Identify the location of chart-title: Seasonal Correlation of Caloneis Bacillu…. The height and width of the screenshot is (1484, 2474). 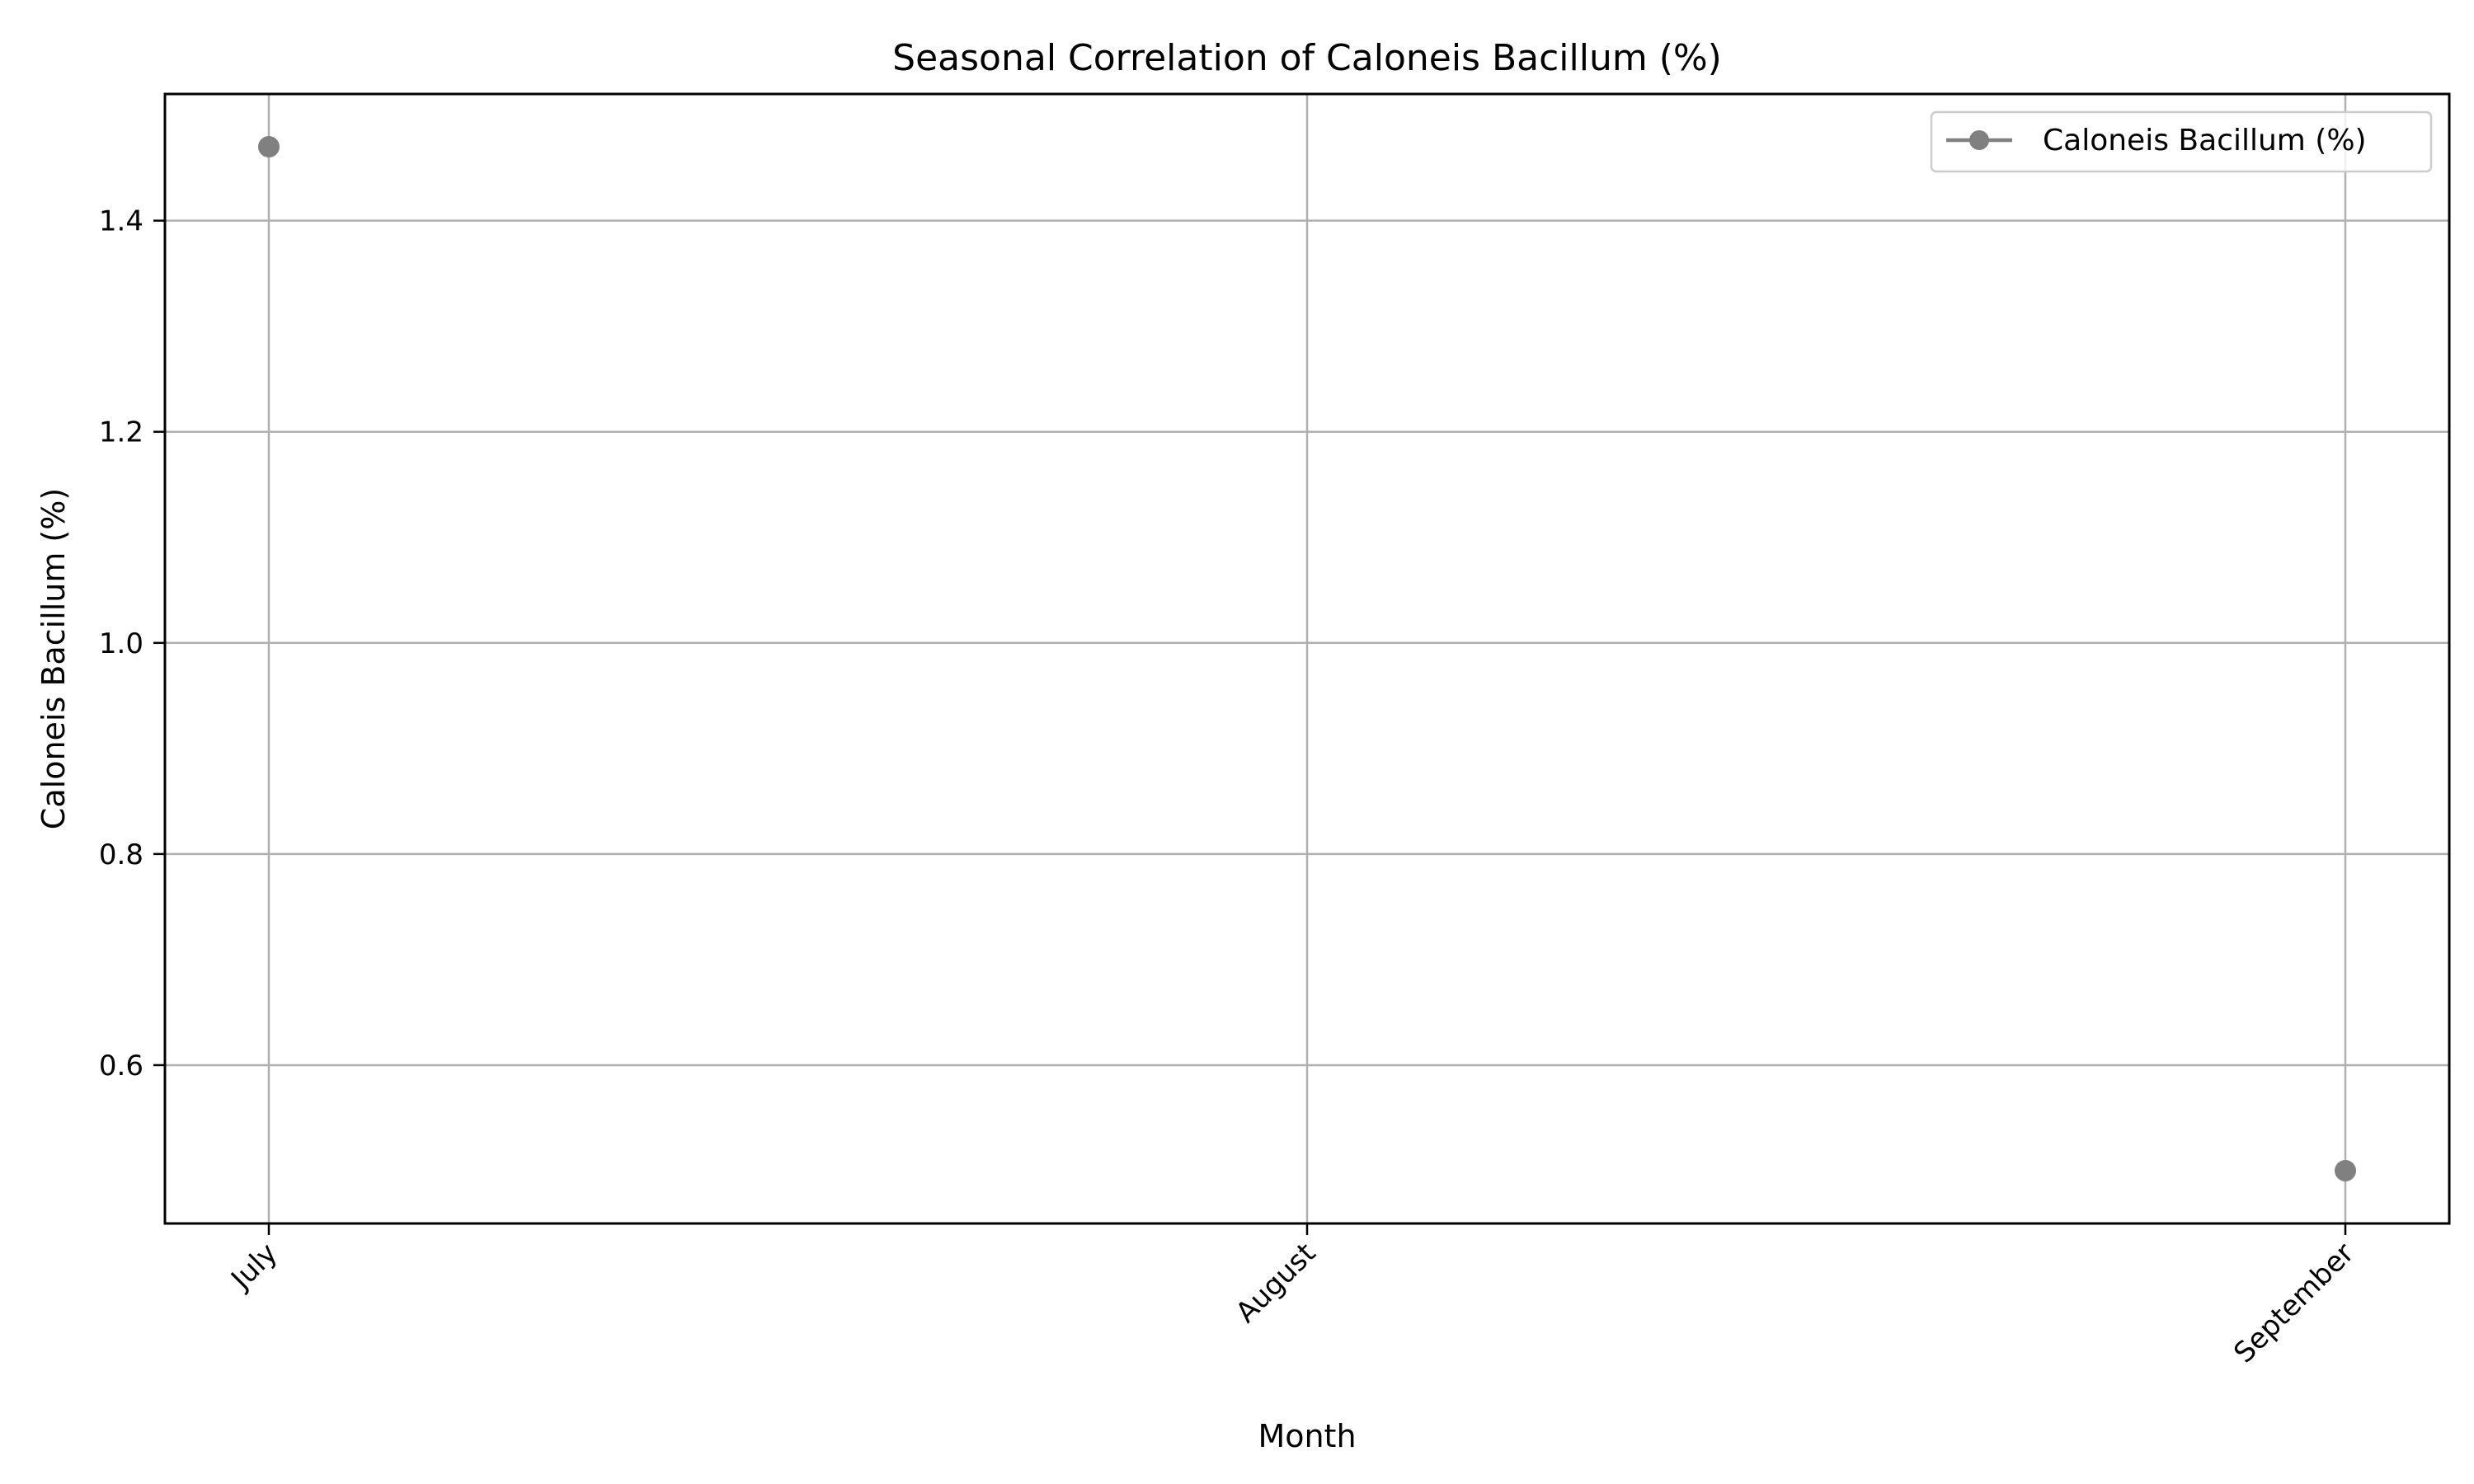
(1307, 58).